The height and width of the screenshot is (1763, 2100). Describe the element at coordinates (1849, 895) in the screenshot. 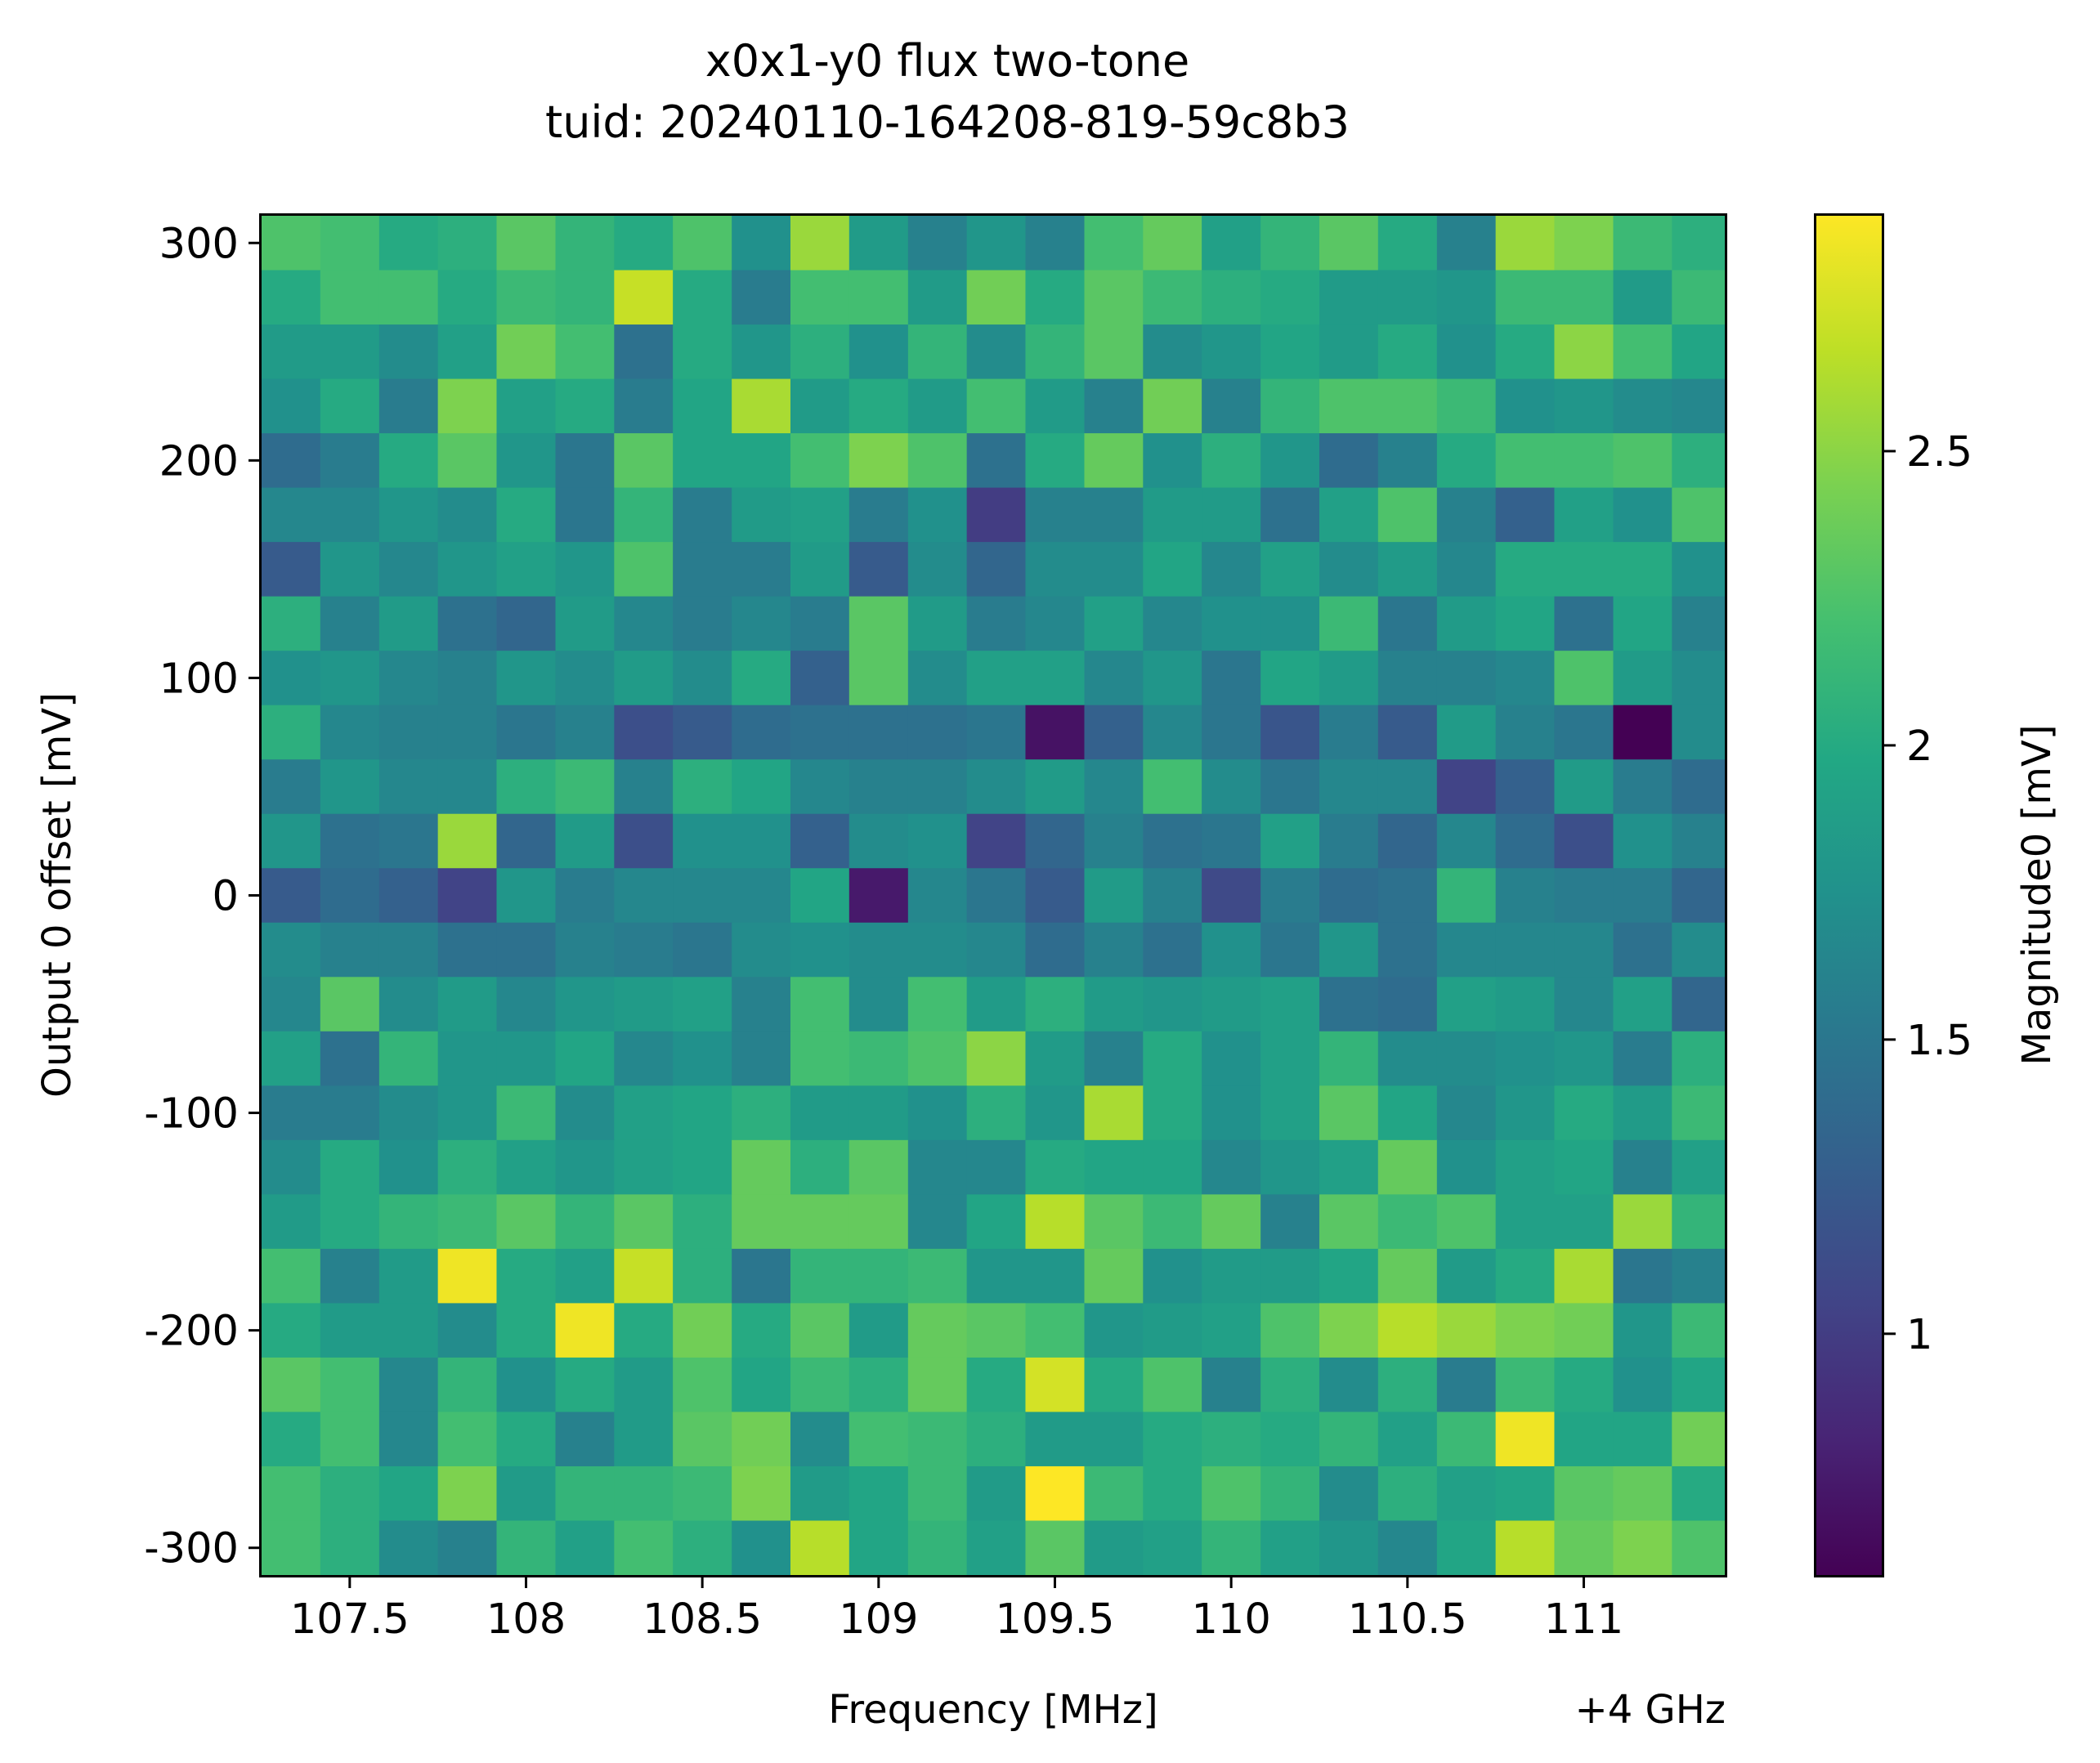

I see `colorbar` at that location.